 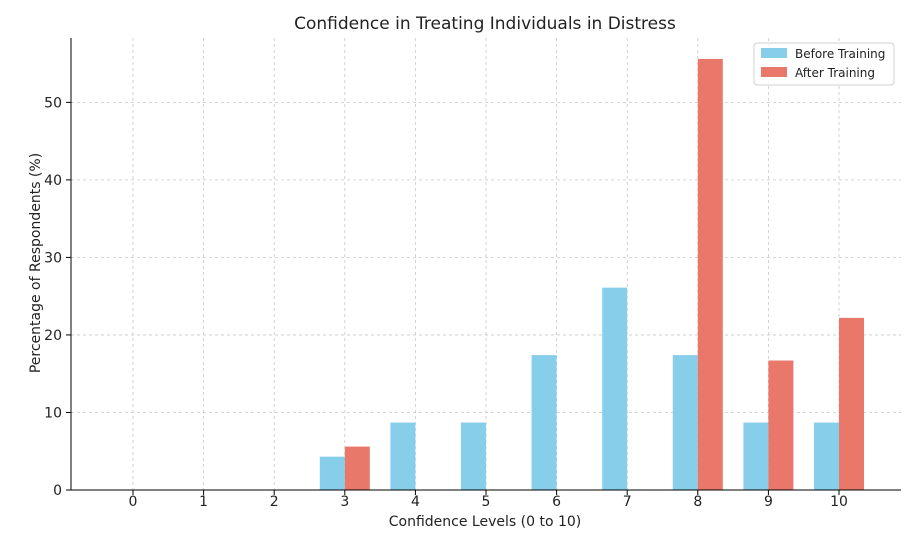 I want to click on x-axis-ticks: 0 1 2 3 4 5 6 7 8 9 10, so click(x=488, y=500).